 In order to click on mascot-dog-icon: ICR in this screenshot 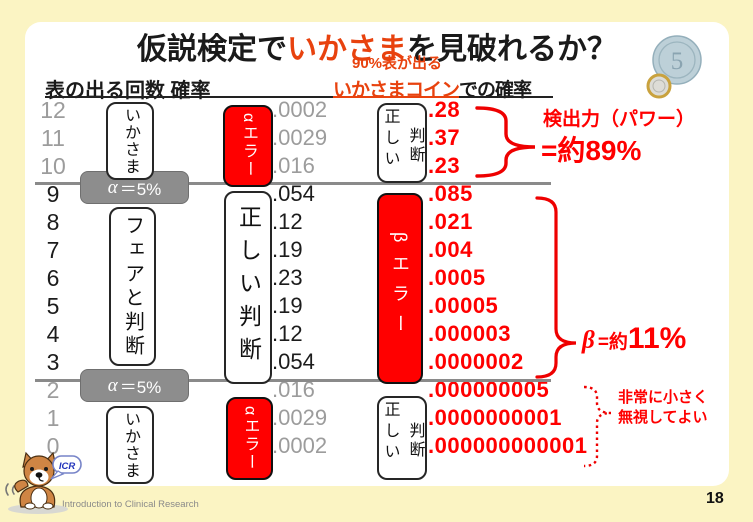, I will do `click(43, 482)`.